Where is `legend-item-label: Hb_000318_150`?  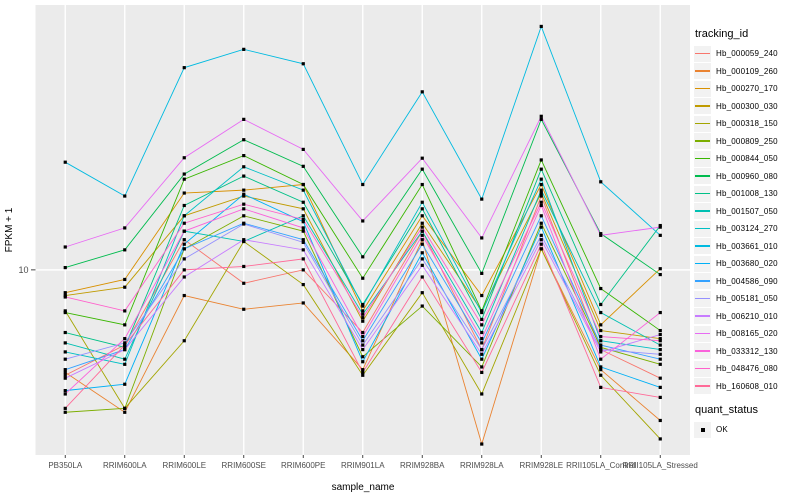 legend-item-label: Hb_000318_150 is located at coordinates (747, 124).